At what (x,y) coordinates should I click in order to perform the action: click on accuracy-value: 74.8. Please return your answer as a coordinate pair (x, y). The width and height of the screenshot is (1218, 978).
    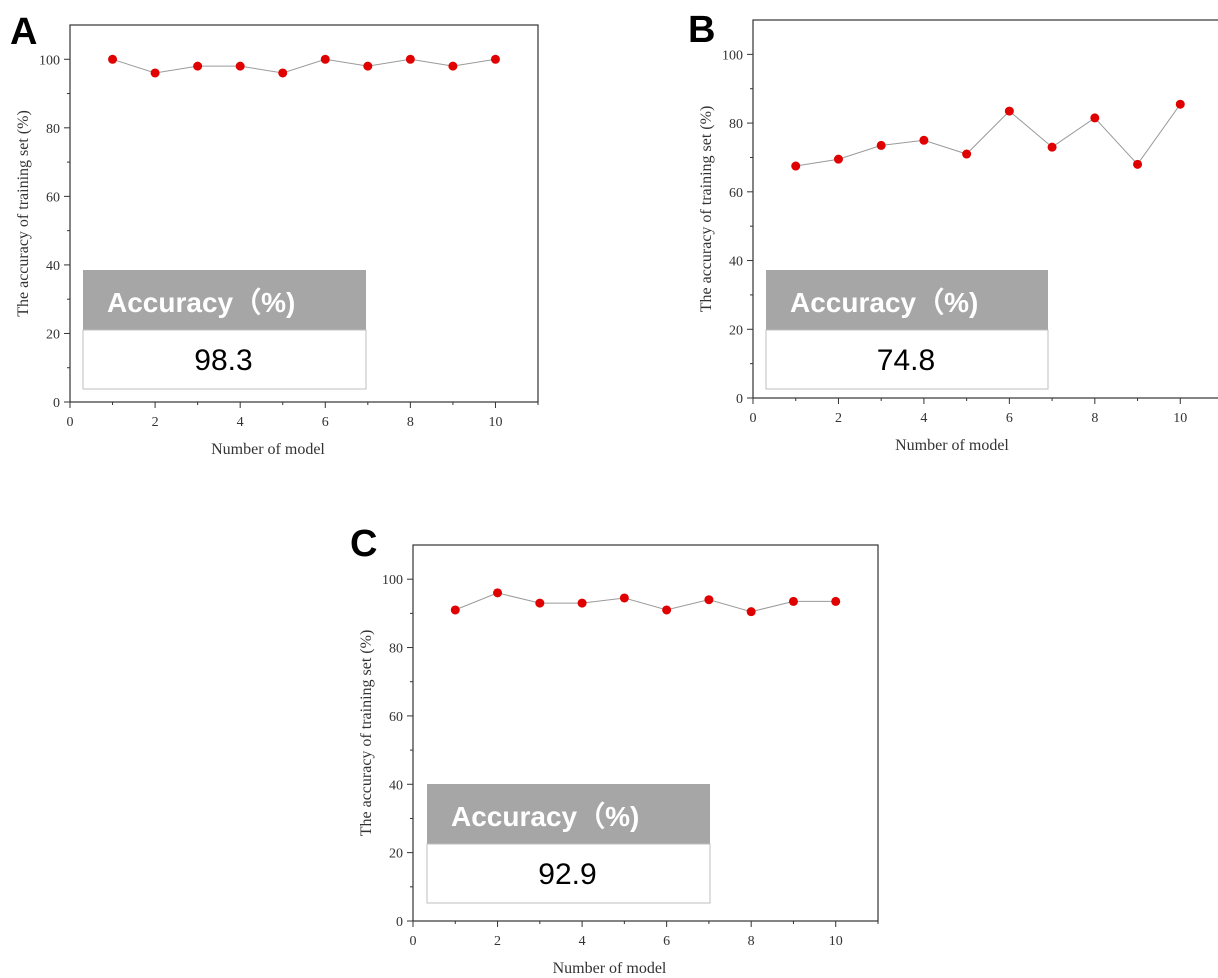
    Looking at the image, I should click on (906, 360).